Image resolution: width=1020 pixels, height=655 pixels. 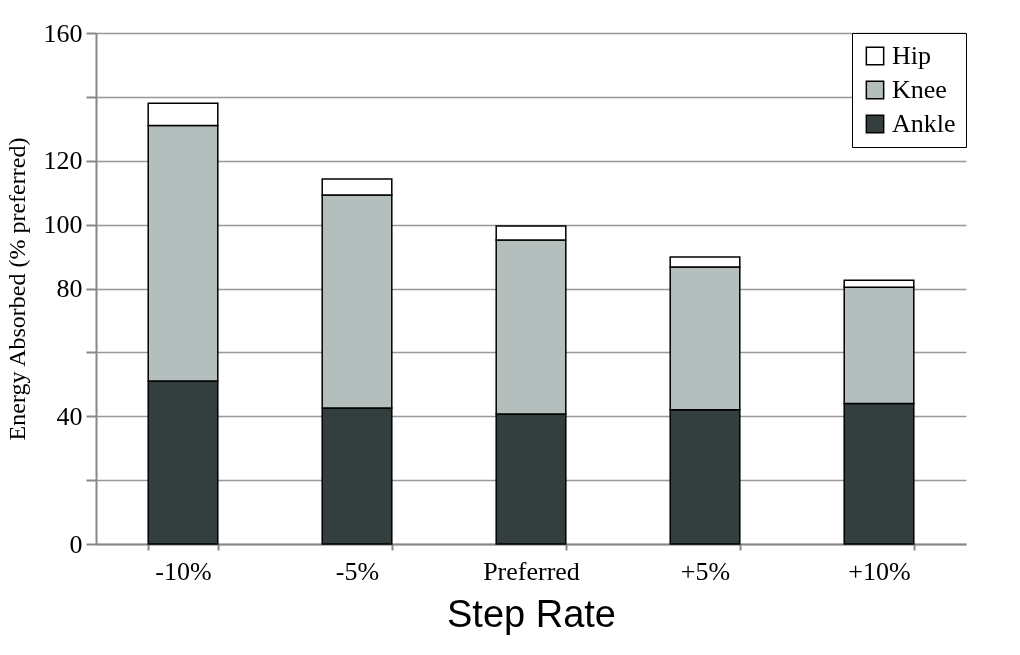 I want to click on y-tick-label: 40, so click(x=69, y=416).